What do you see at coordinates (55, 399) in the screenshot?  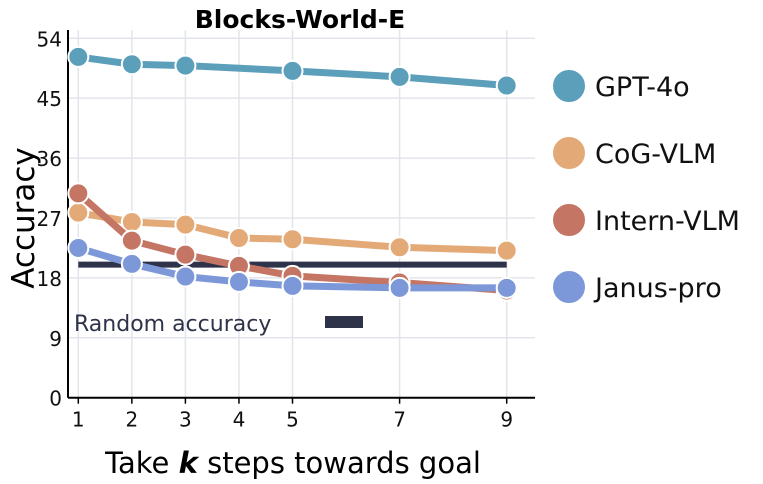 I see `y-tick-label: 0` at bounding box center [55, 399].